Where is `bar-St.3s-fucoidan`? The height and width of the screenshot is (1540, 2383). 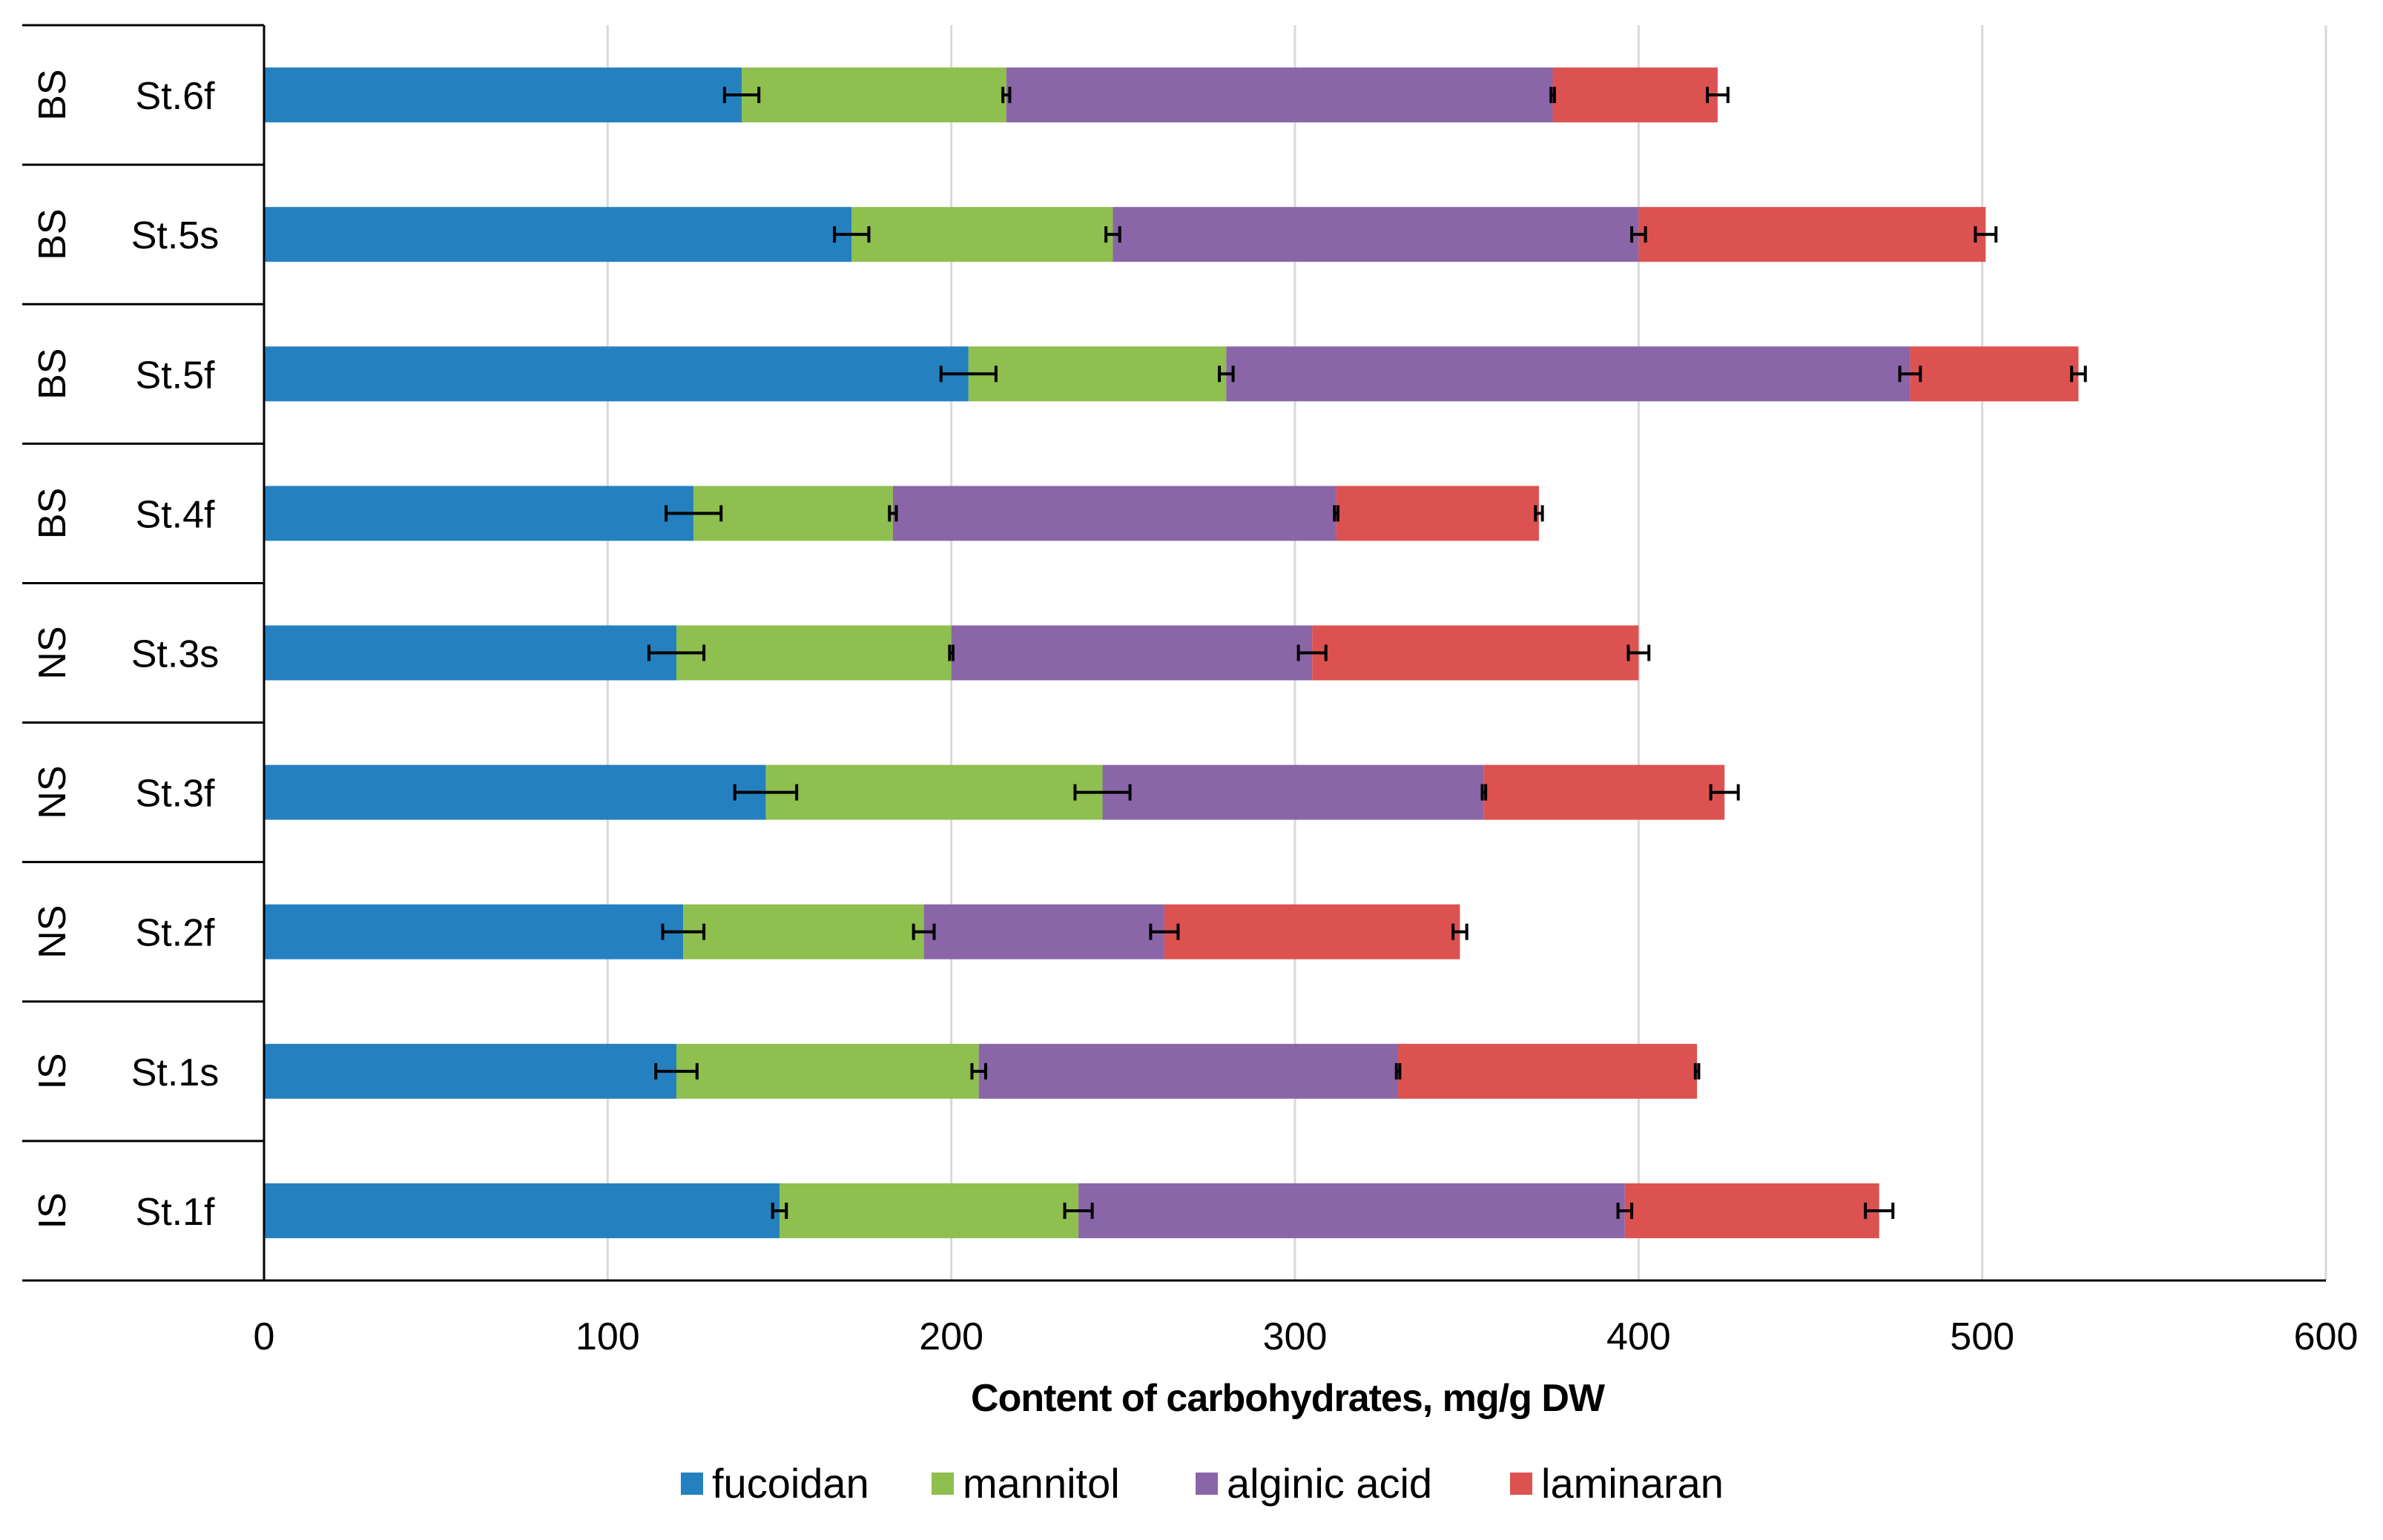
bar-St.3s-fucoidan is located at coordinates (470, 653).